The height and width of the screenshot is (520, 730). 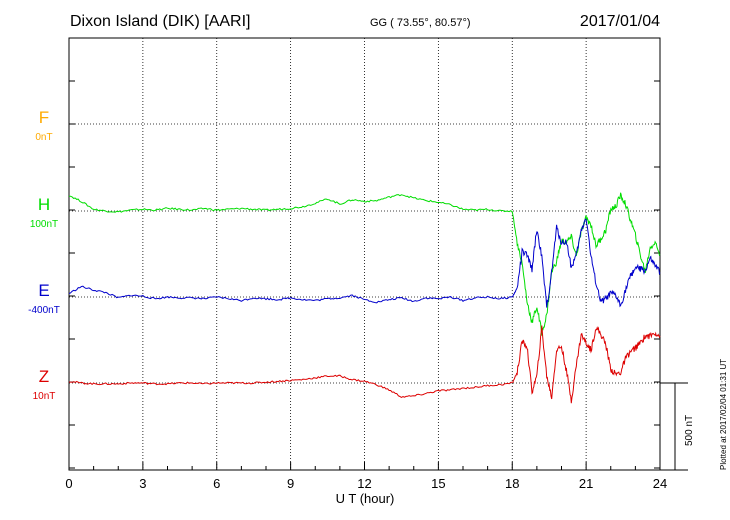 I want to click on series-line-E, so click(x=364, y=263).